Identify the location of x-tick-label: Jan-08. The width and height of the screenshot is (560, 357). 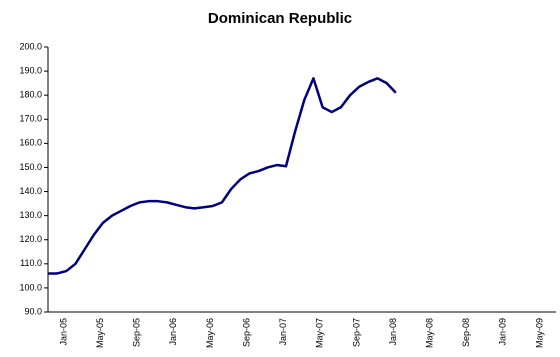
(393, 332).